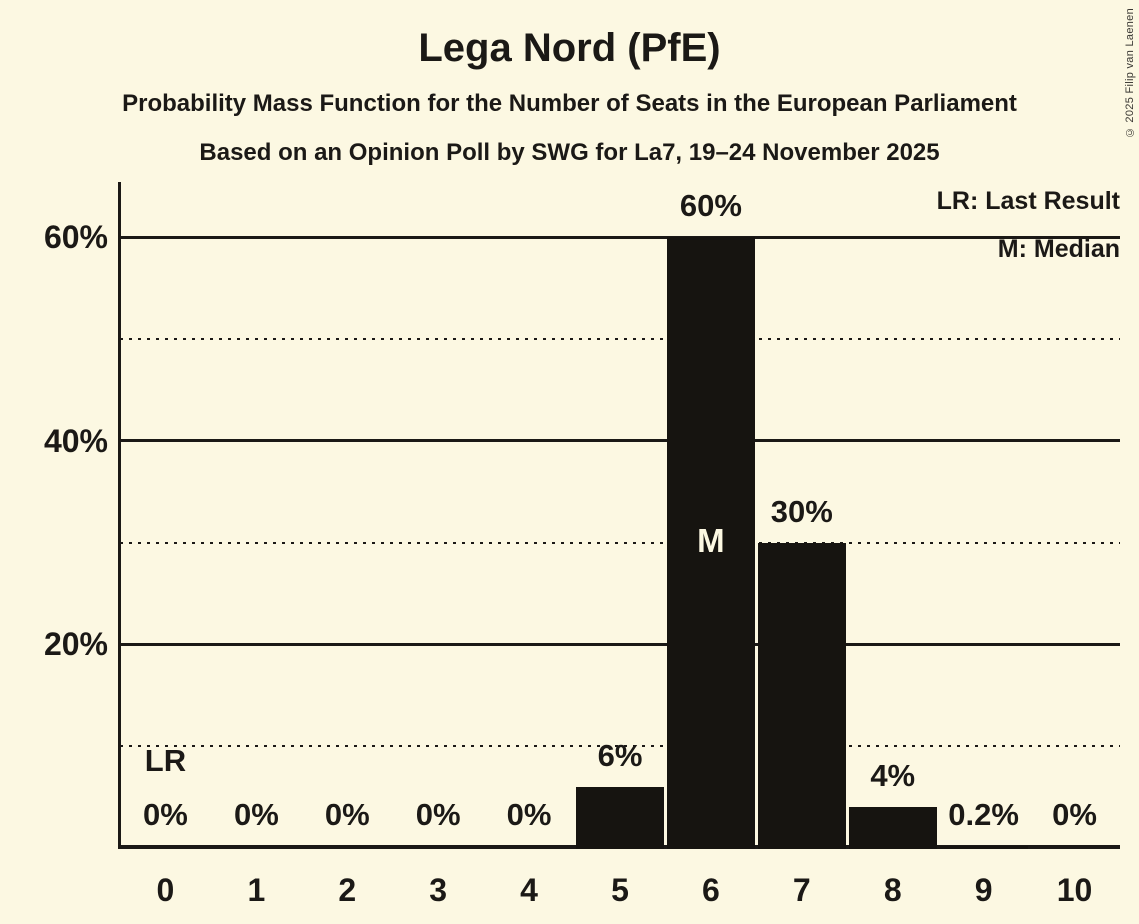  What do you see at coordinates (711, 890) in the screenshot?
I see `x-axis-tick-label: 6` at bounding box center [711, 890].